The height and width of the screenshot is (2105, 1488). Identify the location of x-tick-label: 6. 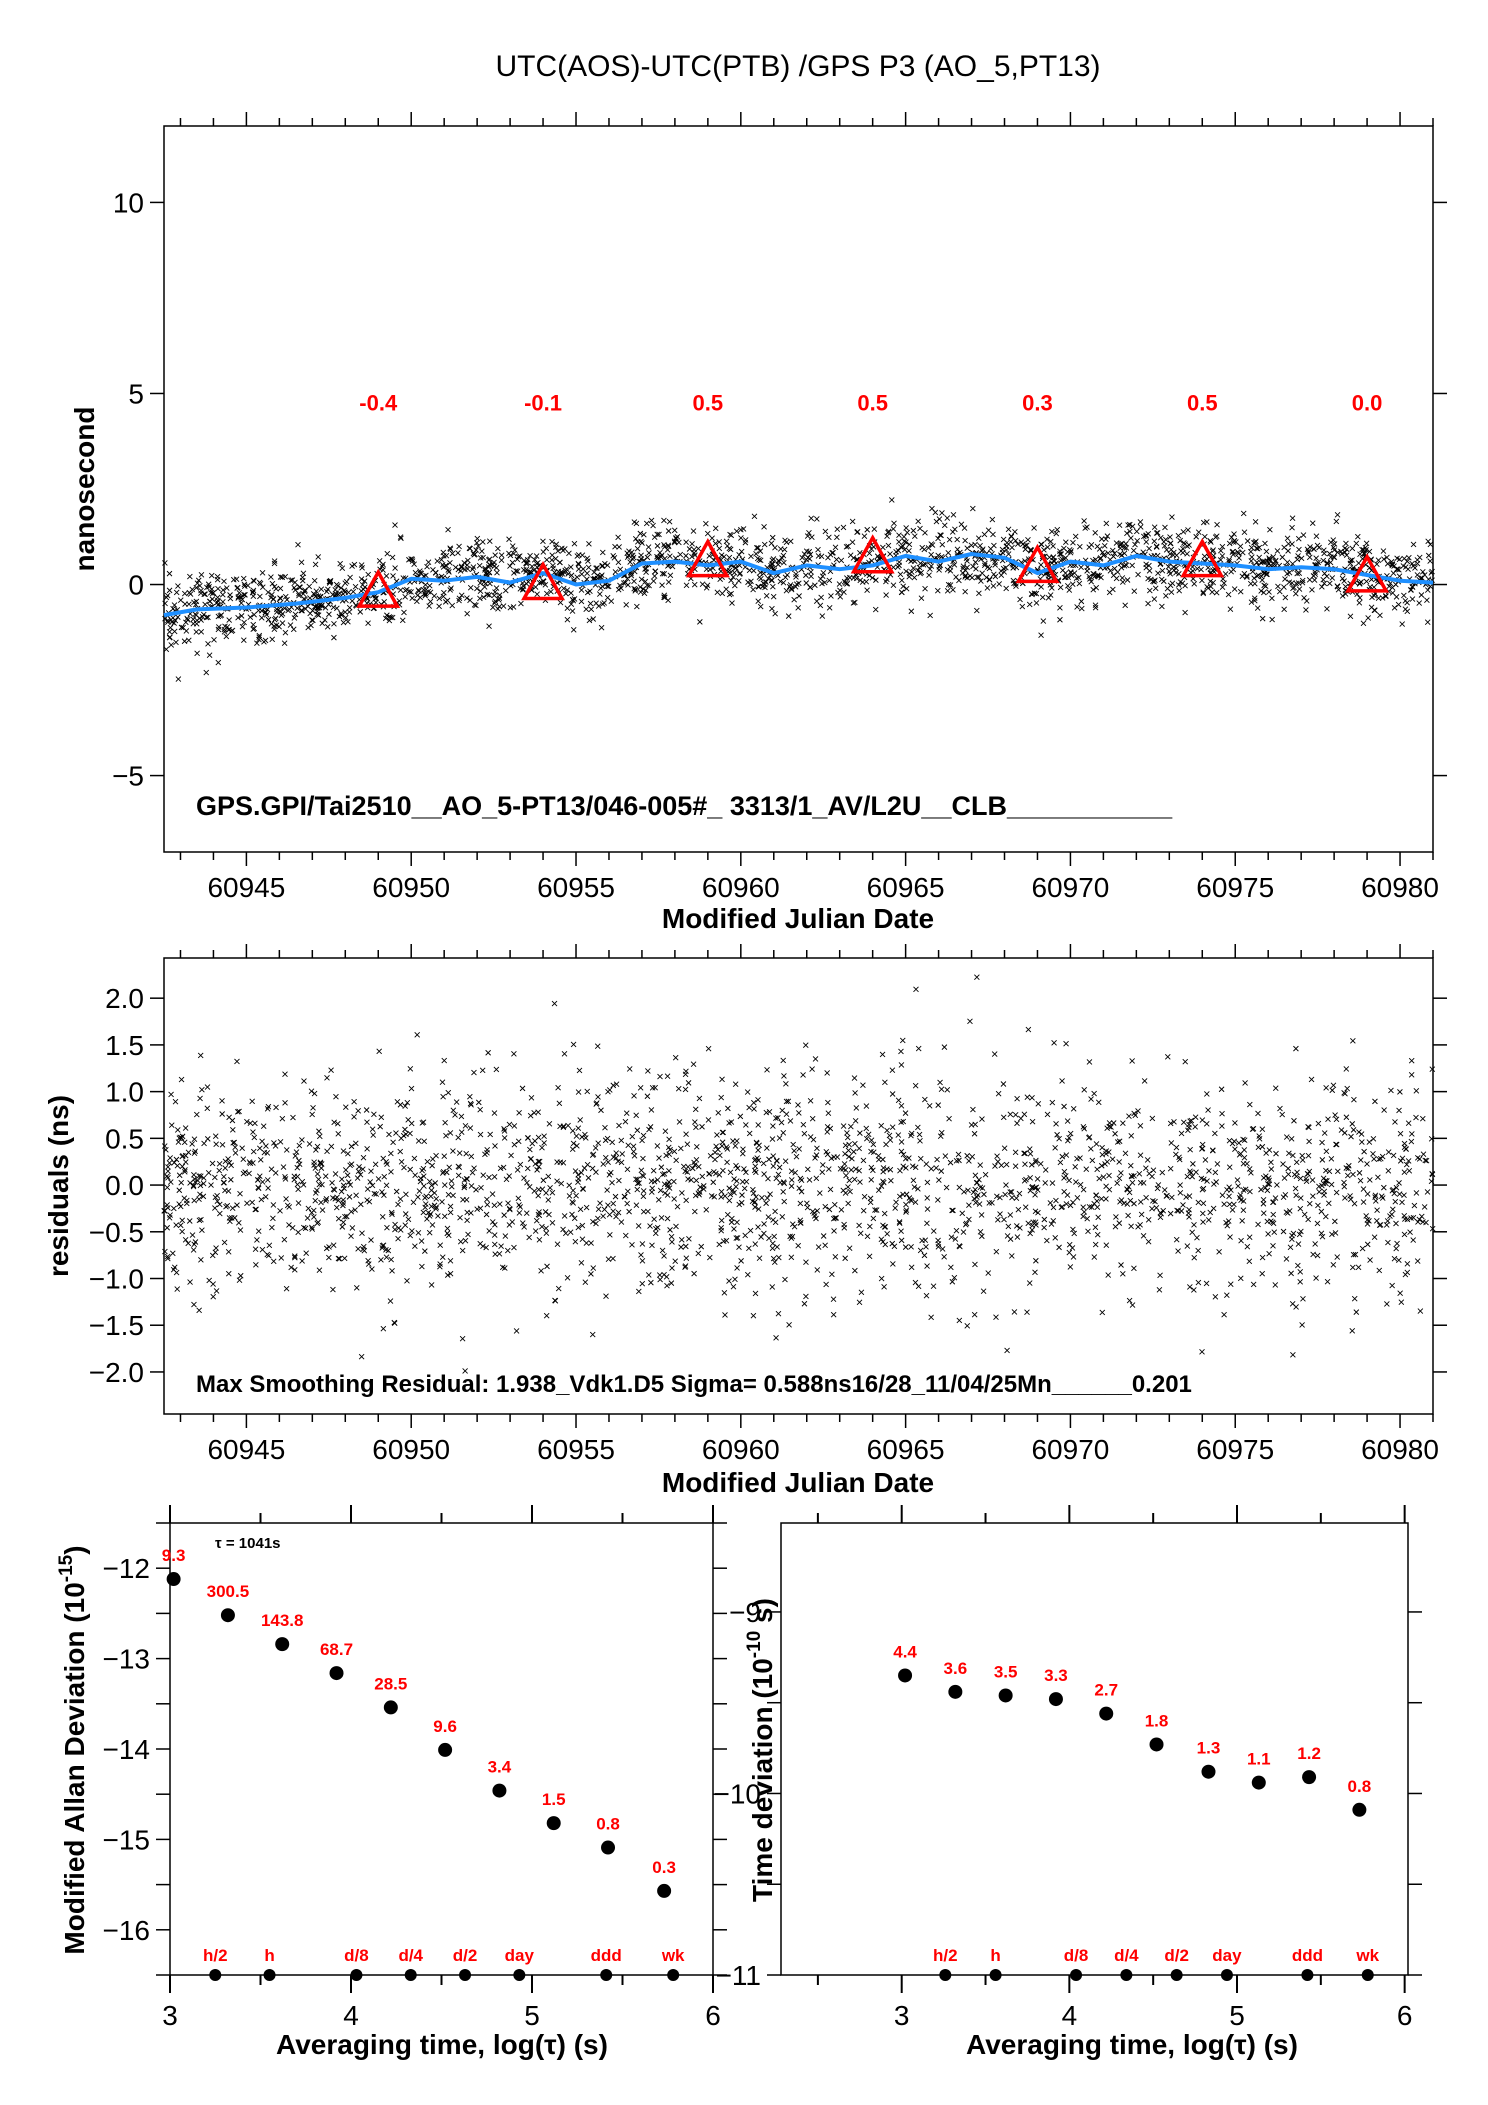
(713, 2015).